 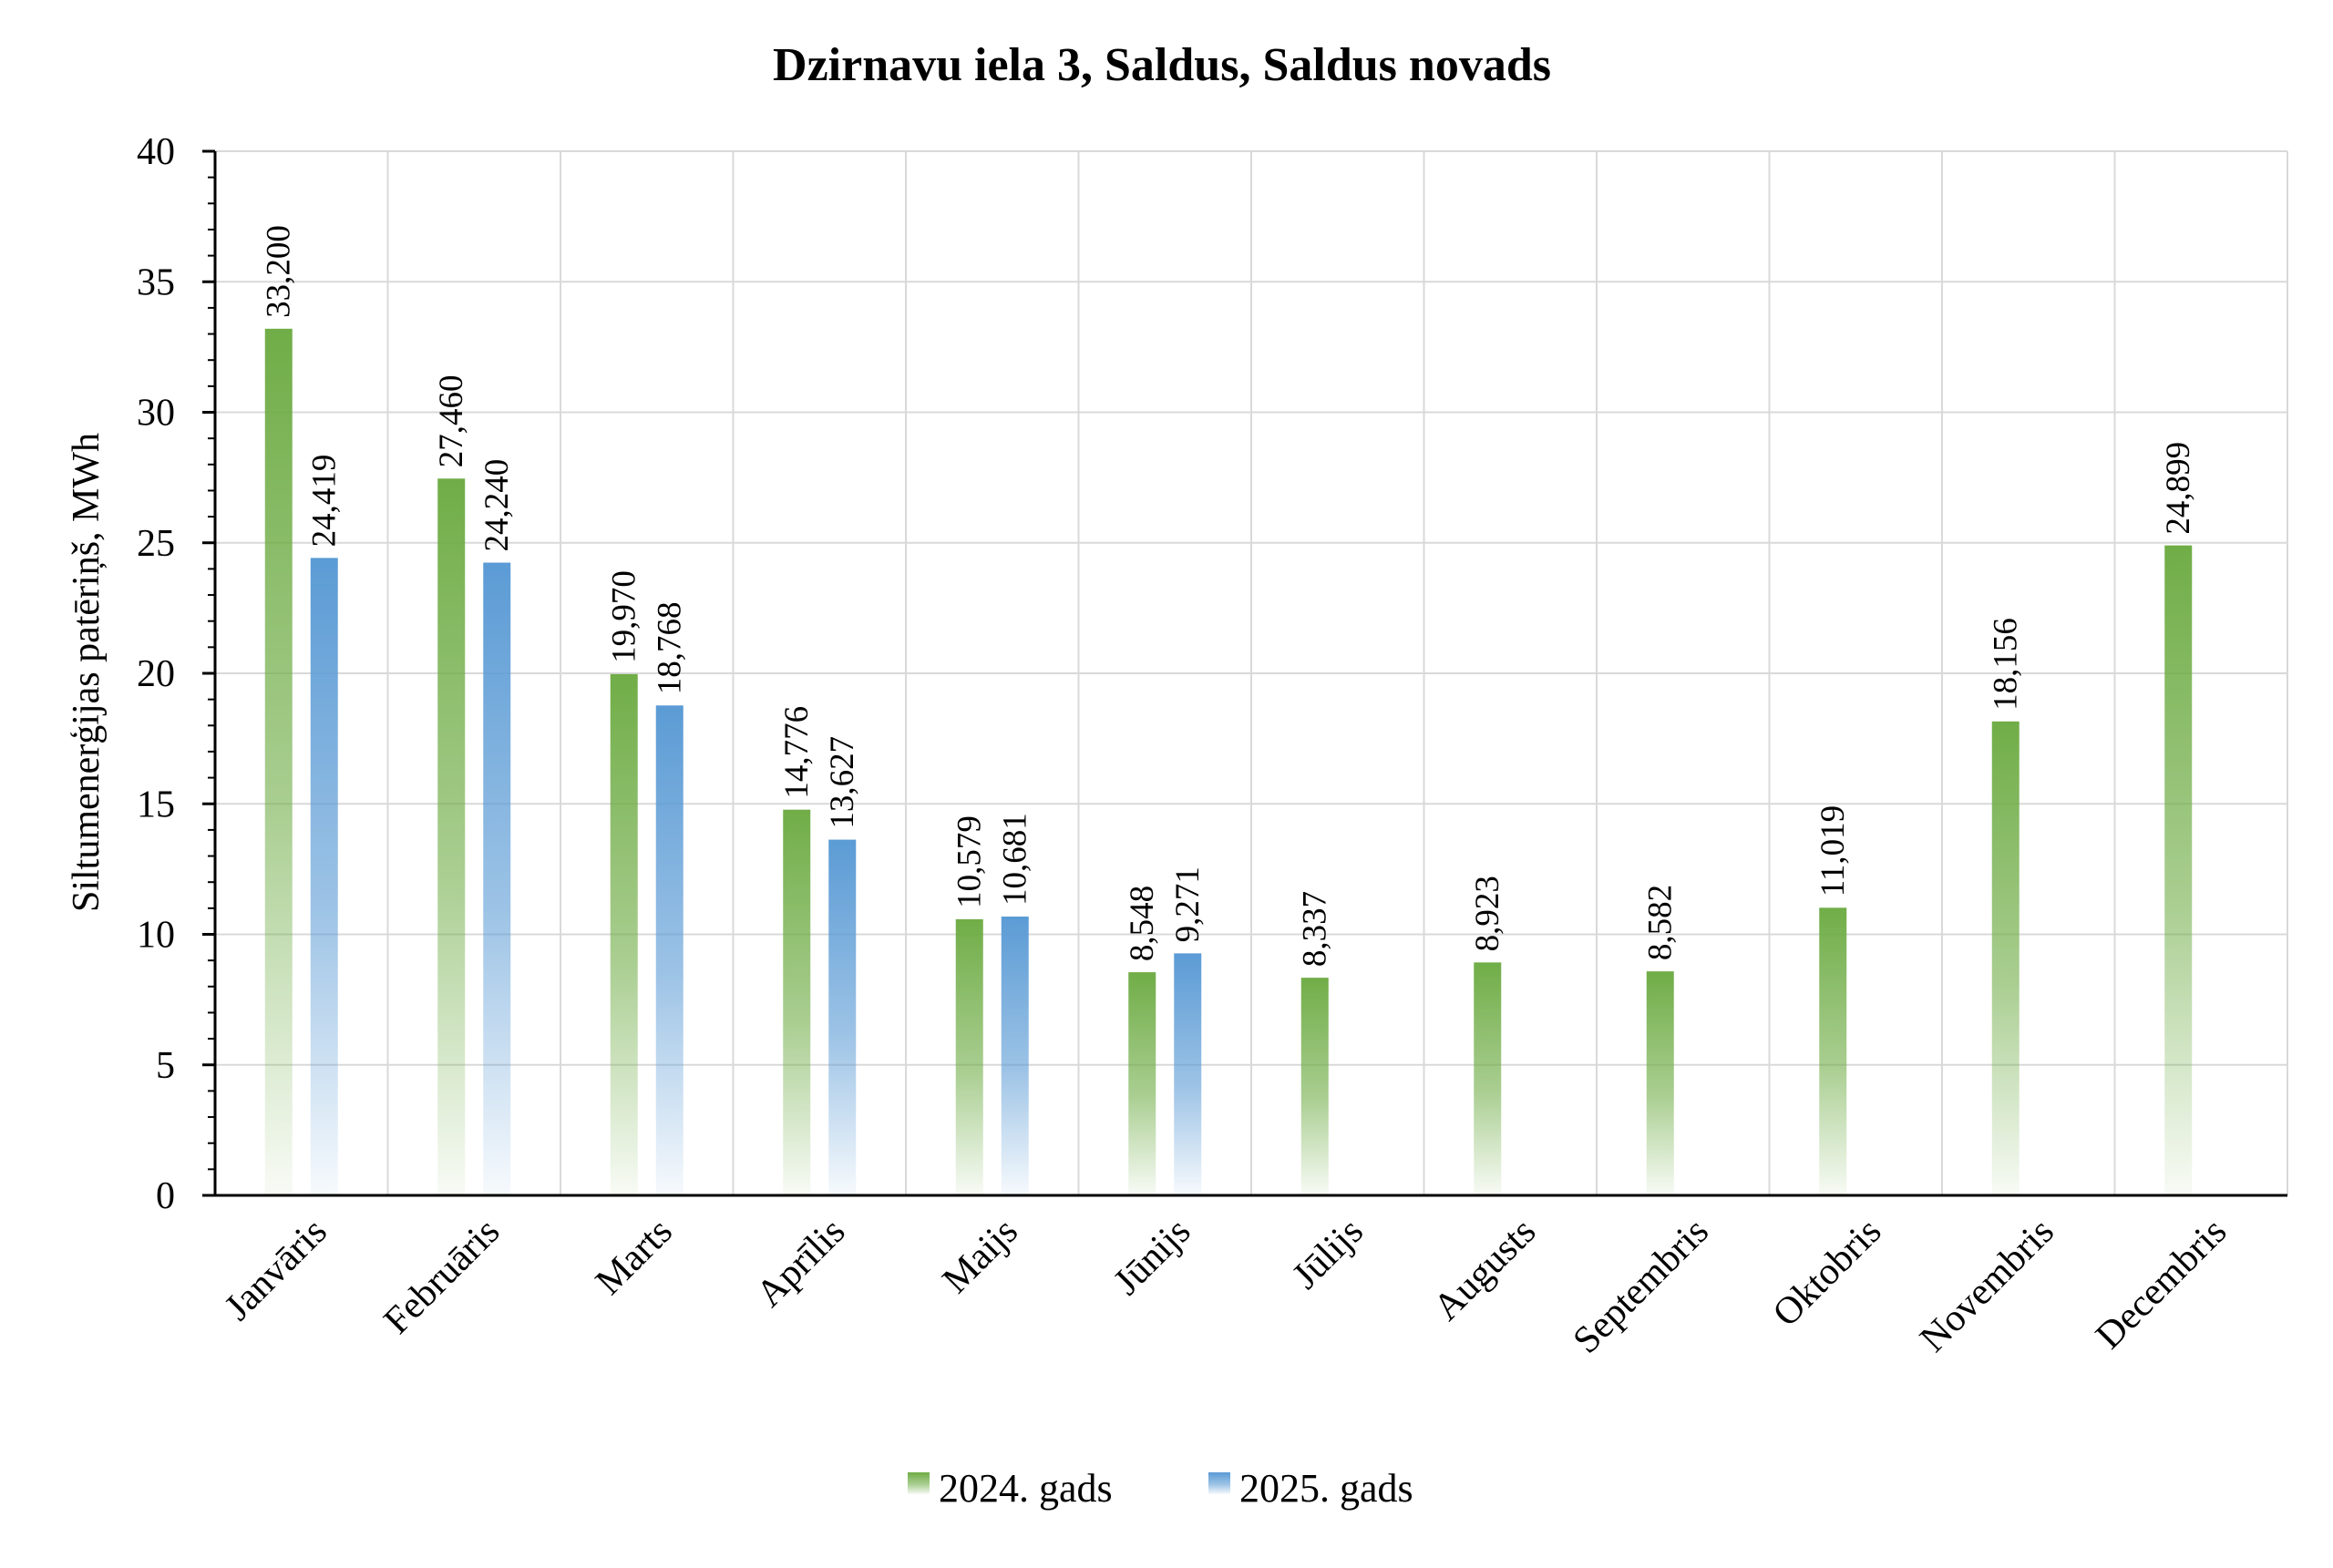 What do you see at coordinates (165, 1066) in the screenshot?
I see `y-tick-label: 5` at bounding box center [165, 1066].